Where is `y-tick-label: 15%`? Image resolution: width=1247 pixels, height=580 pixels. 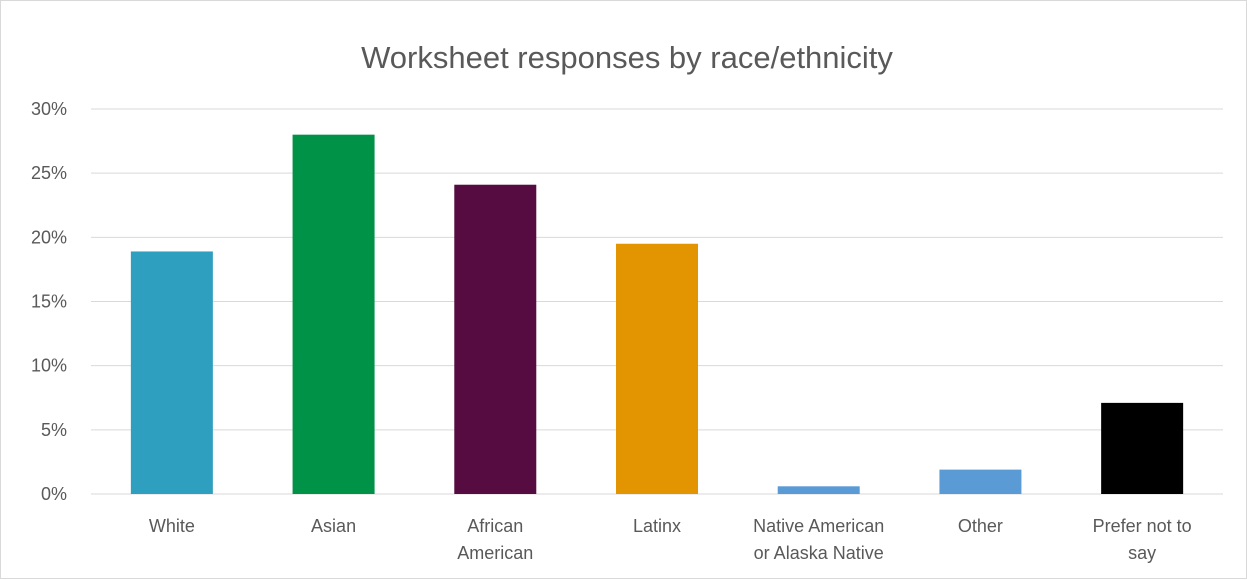 y-tick-label: 15% is located at coordinates (49, 302).